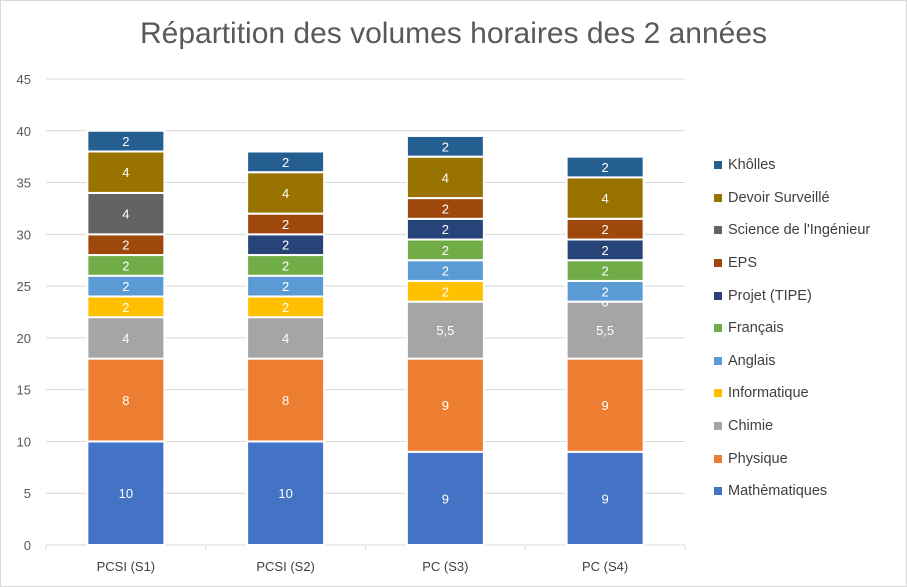  Describe the element at coordinates (27, 545) in the screenshot. I see `y-tick-label: 0` at that location.